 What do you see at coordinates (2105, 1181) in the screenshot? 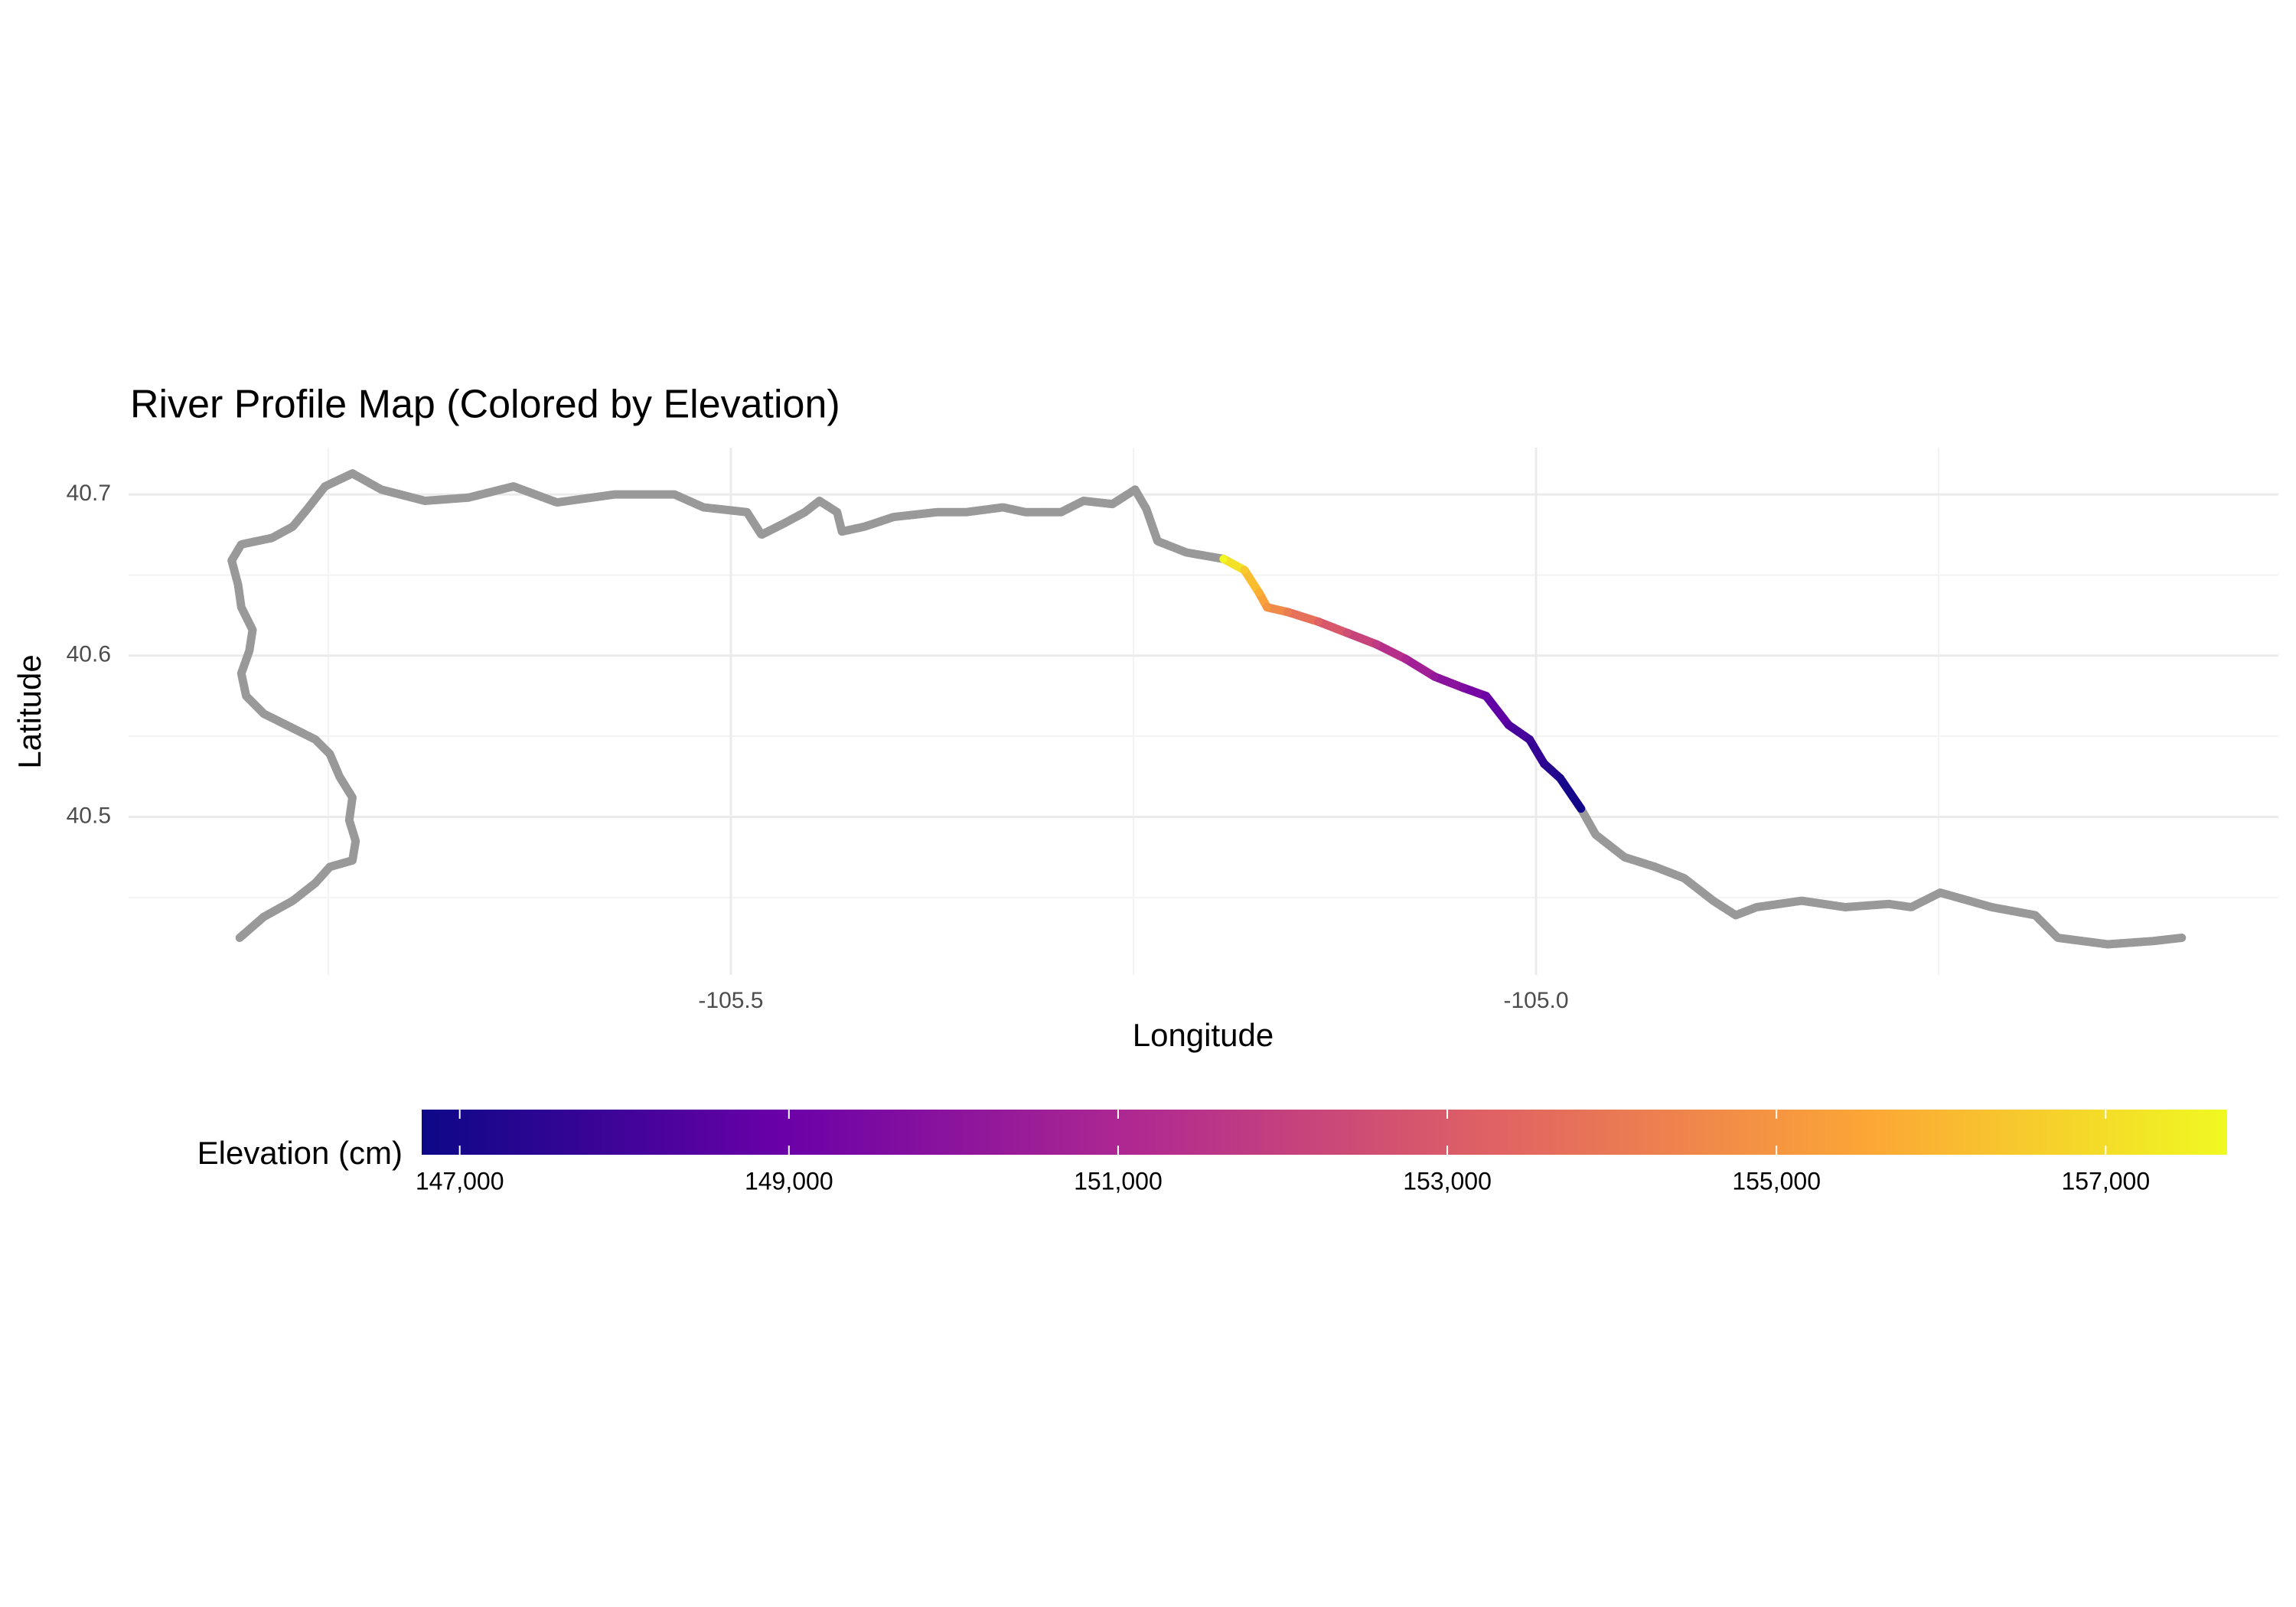
I see `colorbar-tick-label: 157,000` at bounding box center [2105, 1181].